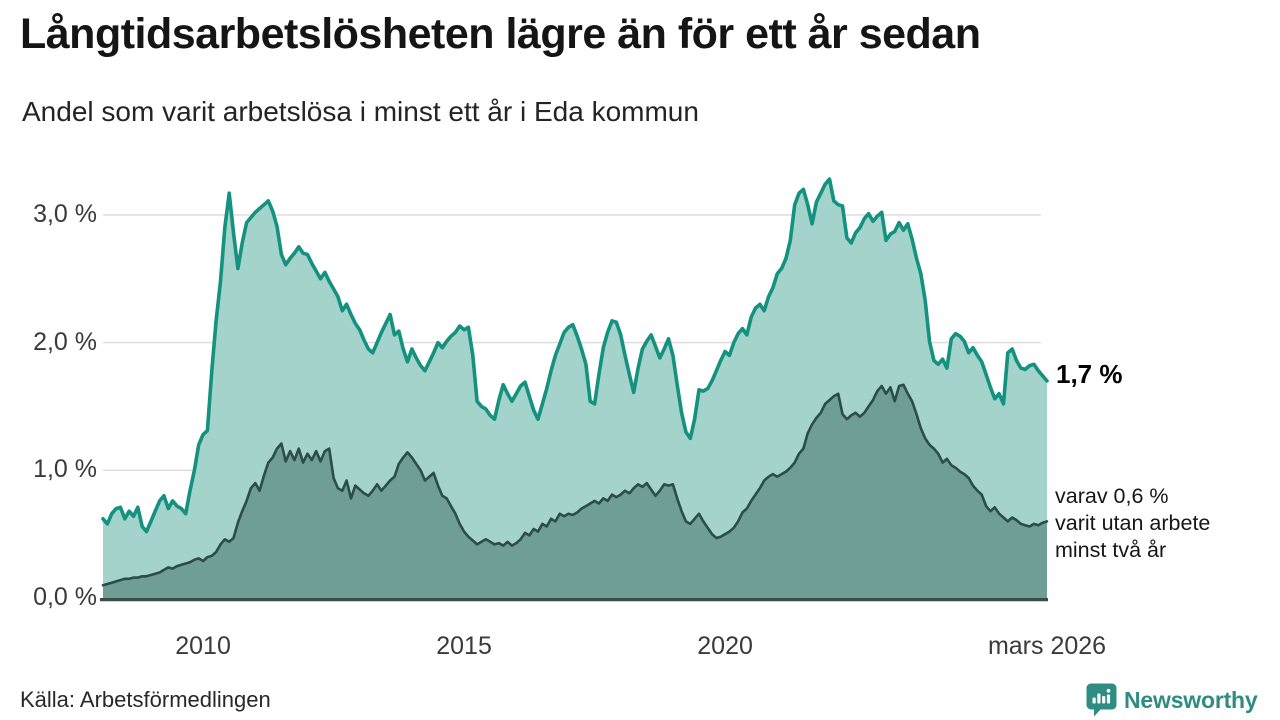 Image resolution: width=1280 pixels, height=720 pixels. What do you see at coordinates (65, 469) in the screenshot?
I see `y-axis-label: 1,0 %` at bounding box center [65, 469].